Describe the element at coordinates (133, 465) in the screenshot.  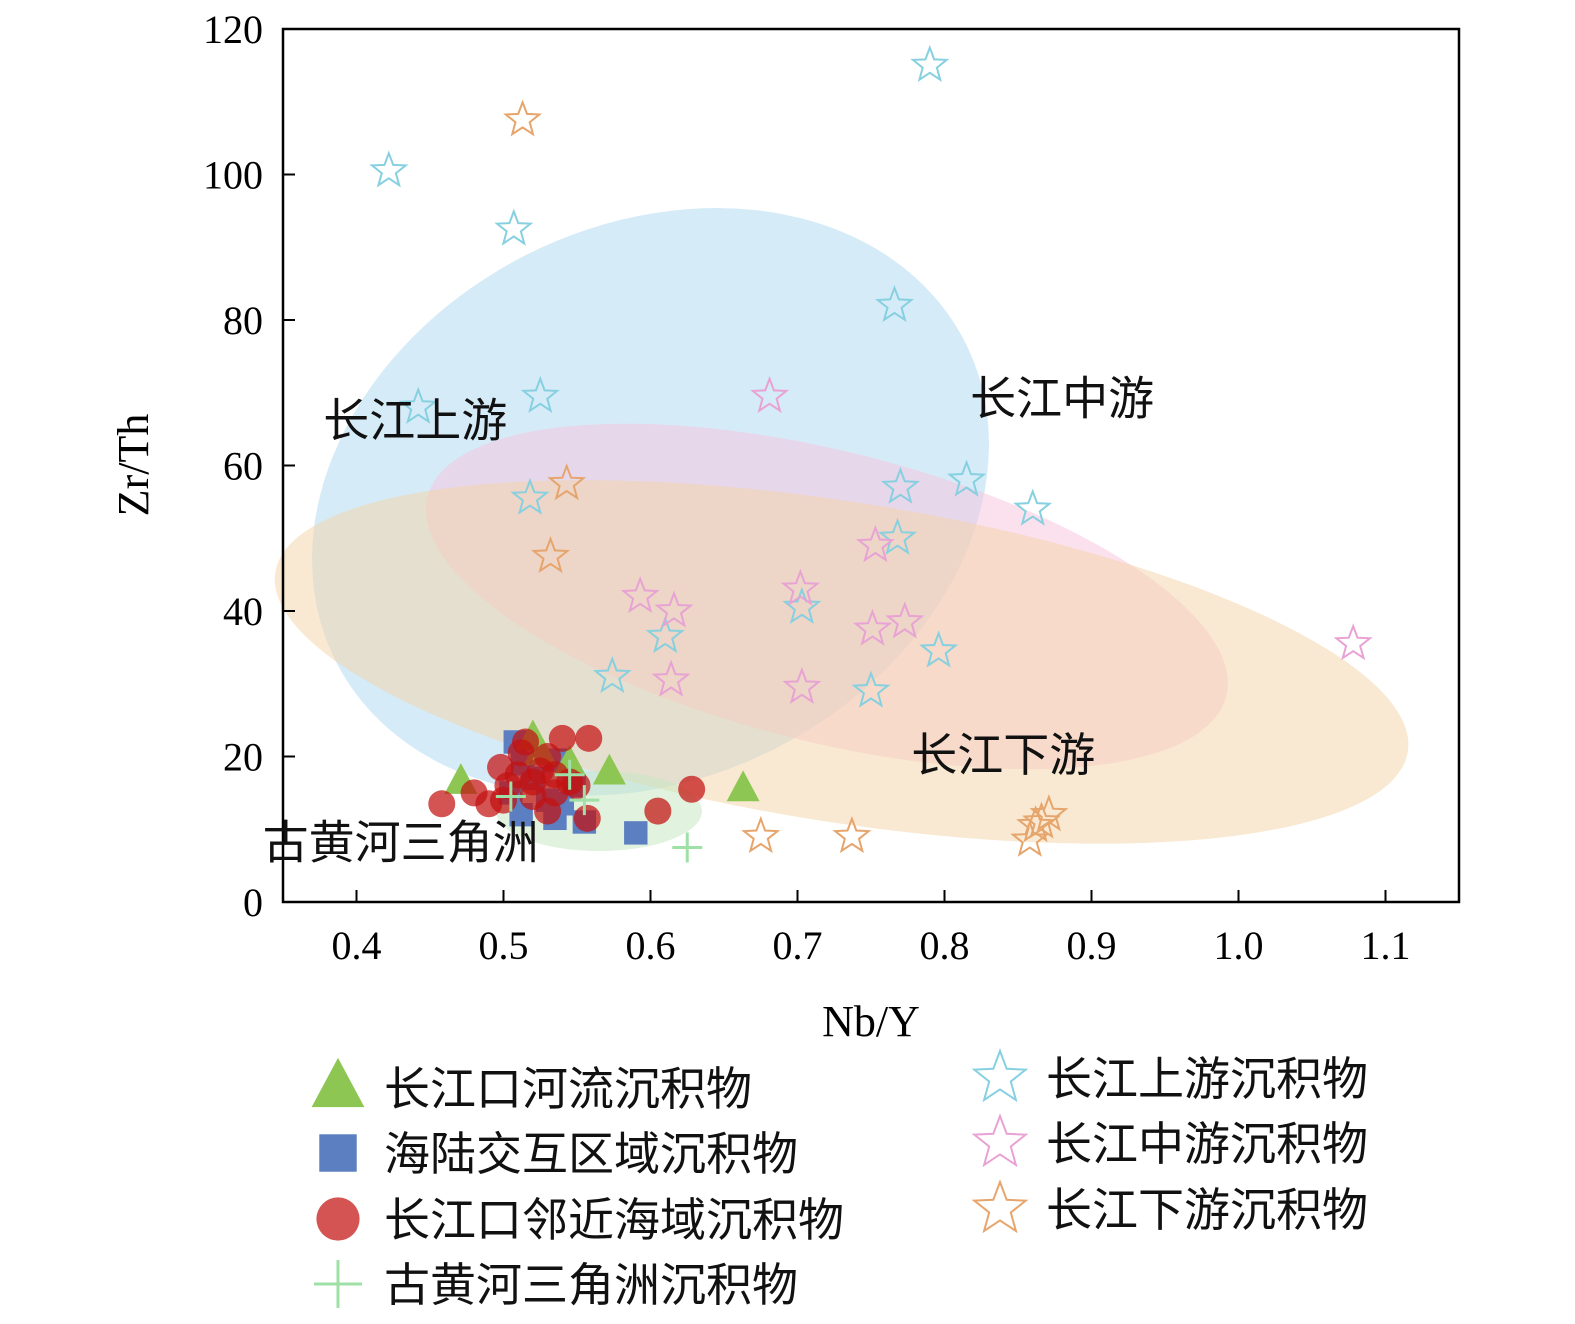
I see `y-axis-title: Zr/Th` at that location.